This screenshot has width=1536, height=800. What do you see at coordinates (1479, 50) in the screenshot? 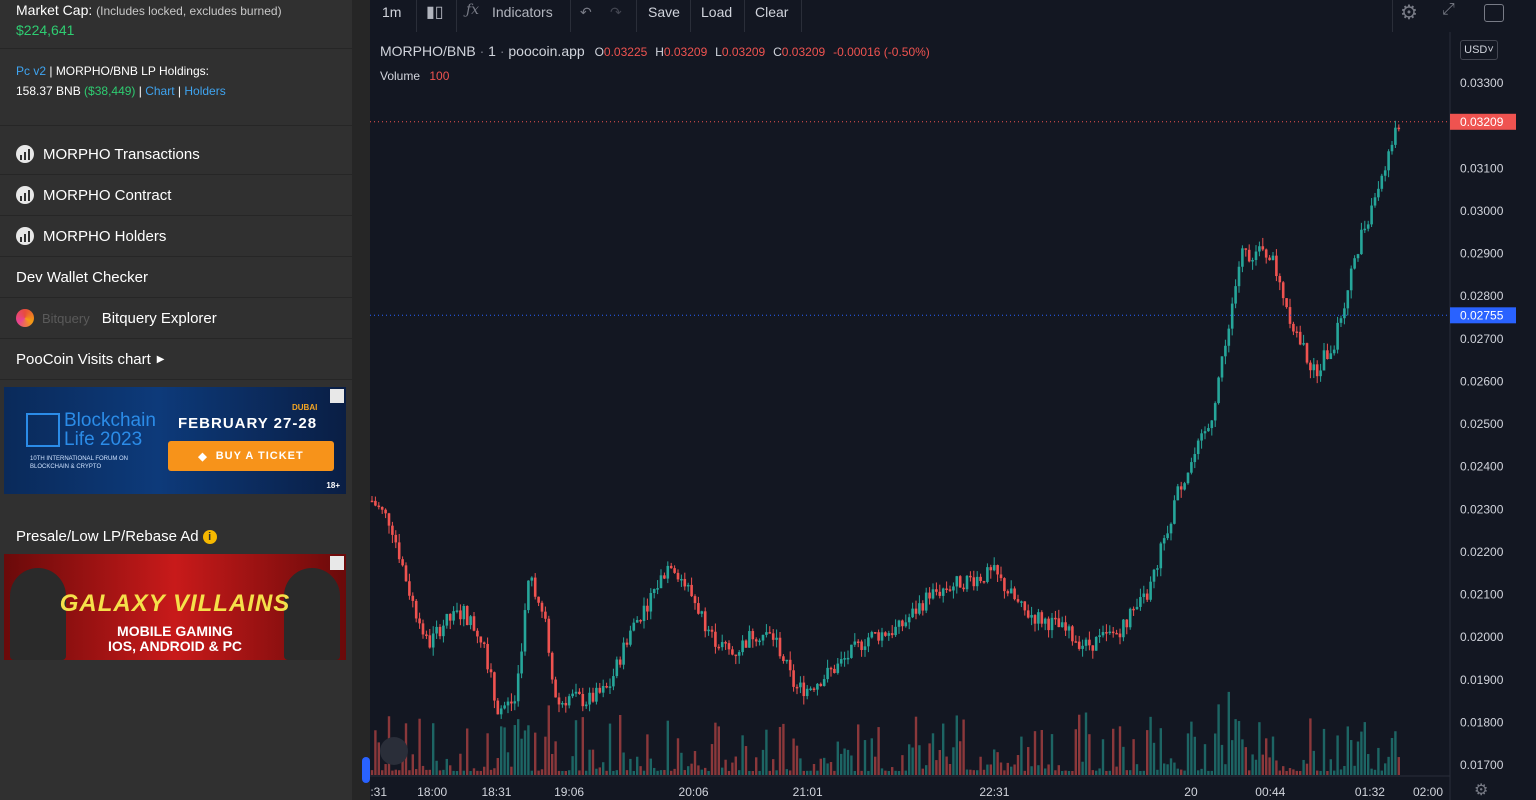
I see `currency-select: USD˅` at bounding box center [1479, 50].